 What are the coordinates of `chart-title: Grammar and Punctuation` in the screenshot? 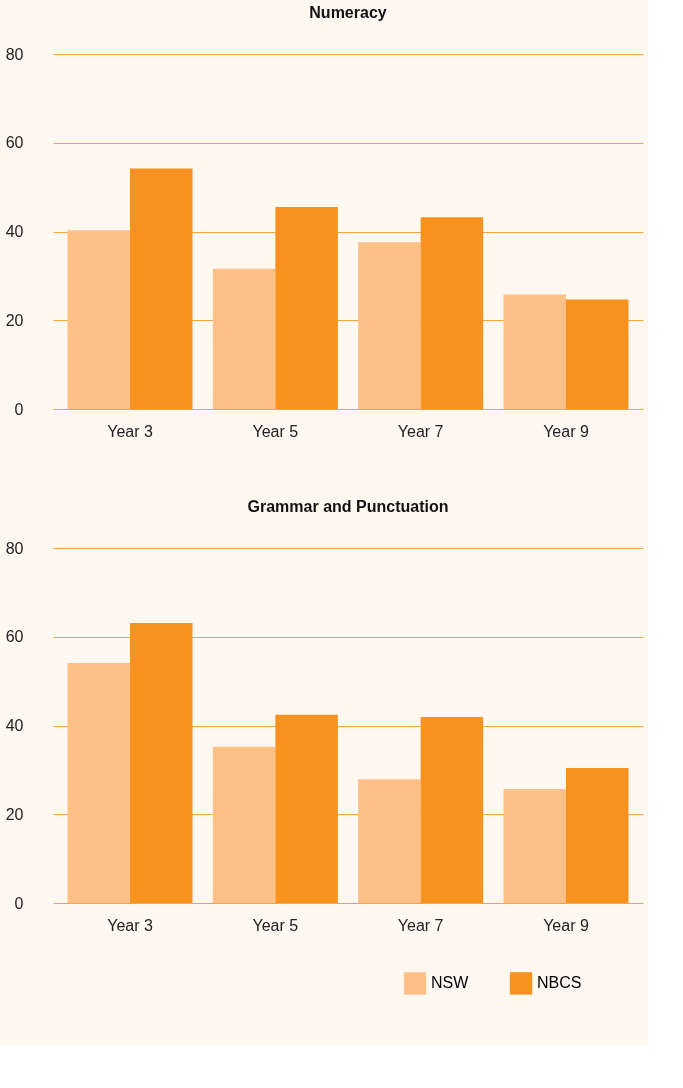 It's located at (348, 506).